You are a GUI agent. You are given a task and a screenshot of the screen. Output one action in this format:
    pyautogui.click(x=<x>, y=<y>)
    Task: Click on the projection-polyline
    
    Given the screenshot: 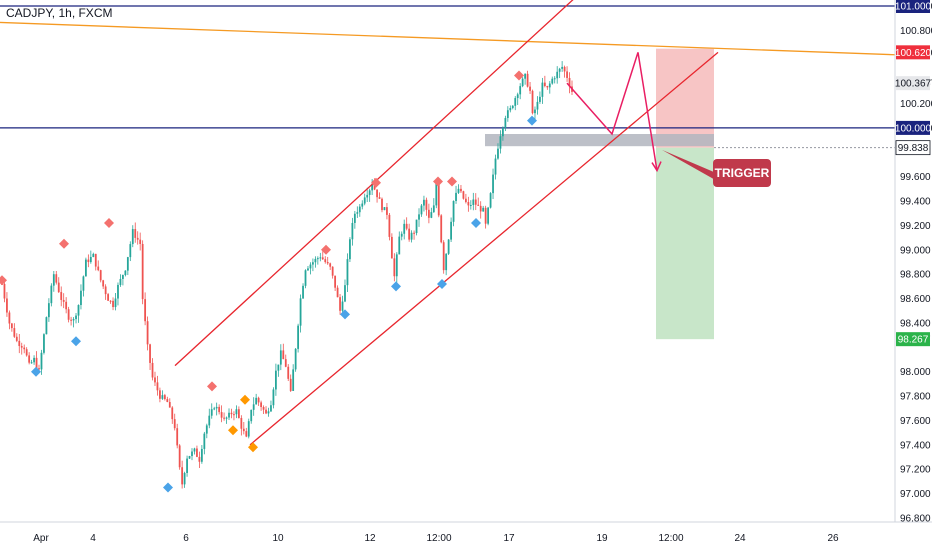 What is the action you would take?
    pyautogui.click(x=612, y=111)
    